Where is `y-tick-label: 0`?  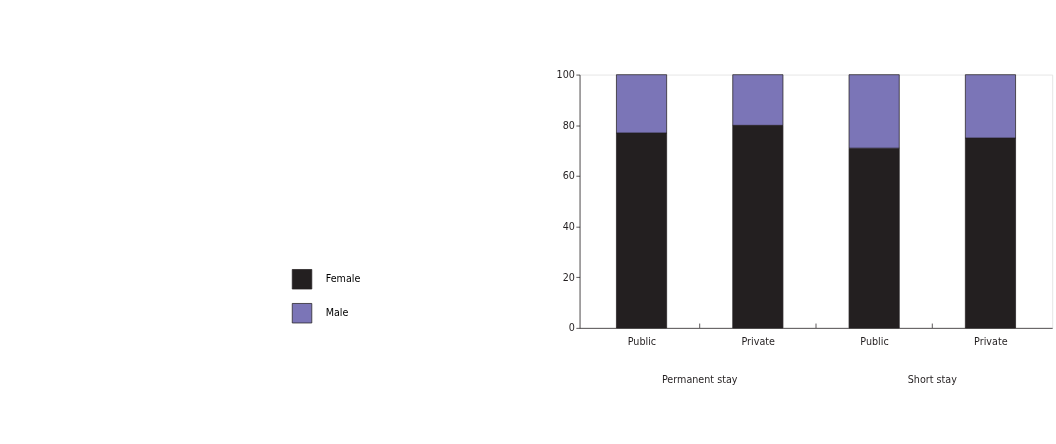 y-tick-label: 0 is located at coordinates (571, 328).